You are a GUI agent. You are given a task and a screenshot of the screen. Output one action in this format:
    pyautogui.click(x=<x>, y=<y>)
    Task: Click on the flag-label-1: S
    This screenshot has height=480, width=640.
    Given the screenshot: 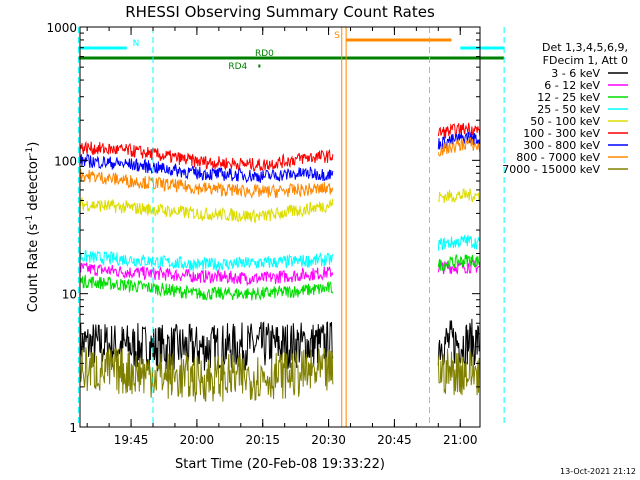 What is the action you would take?
    pyautogui.click(x=337, y=36)
    